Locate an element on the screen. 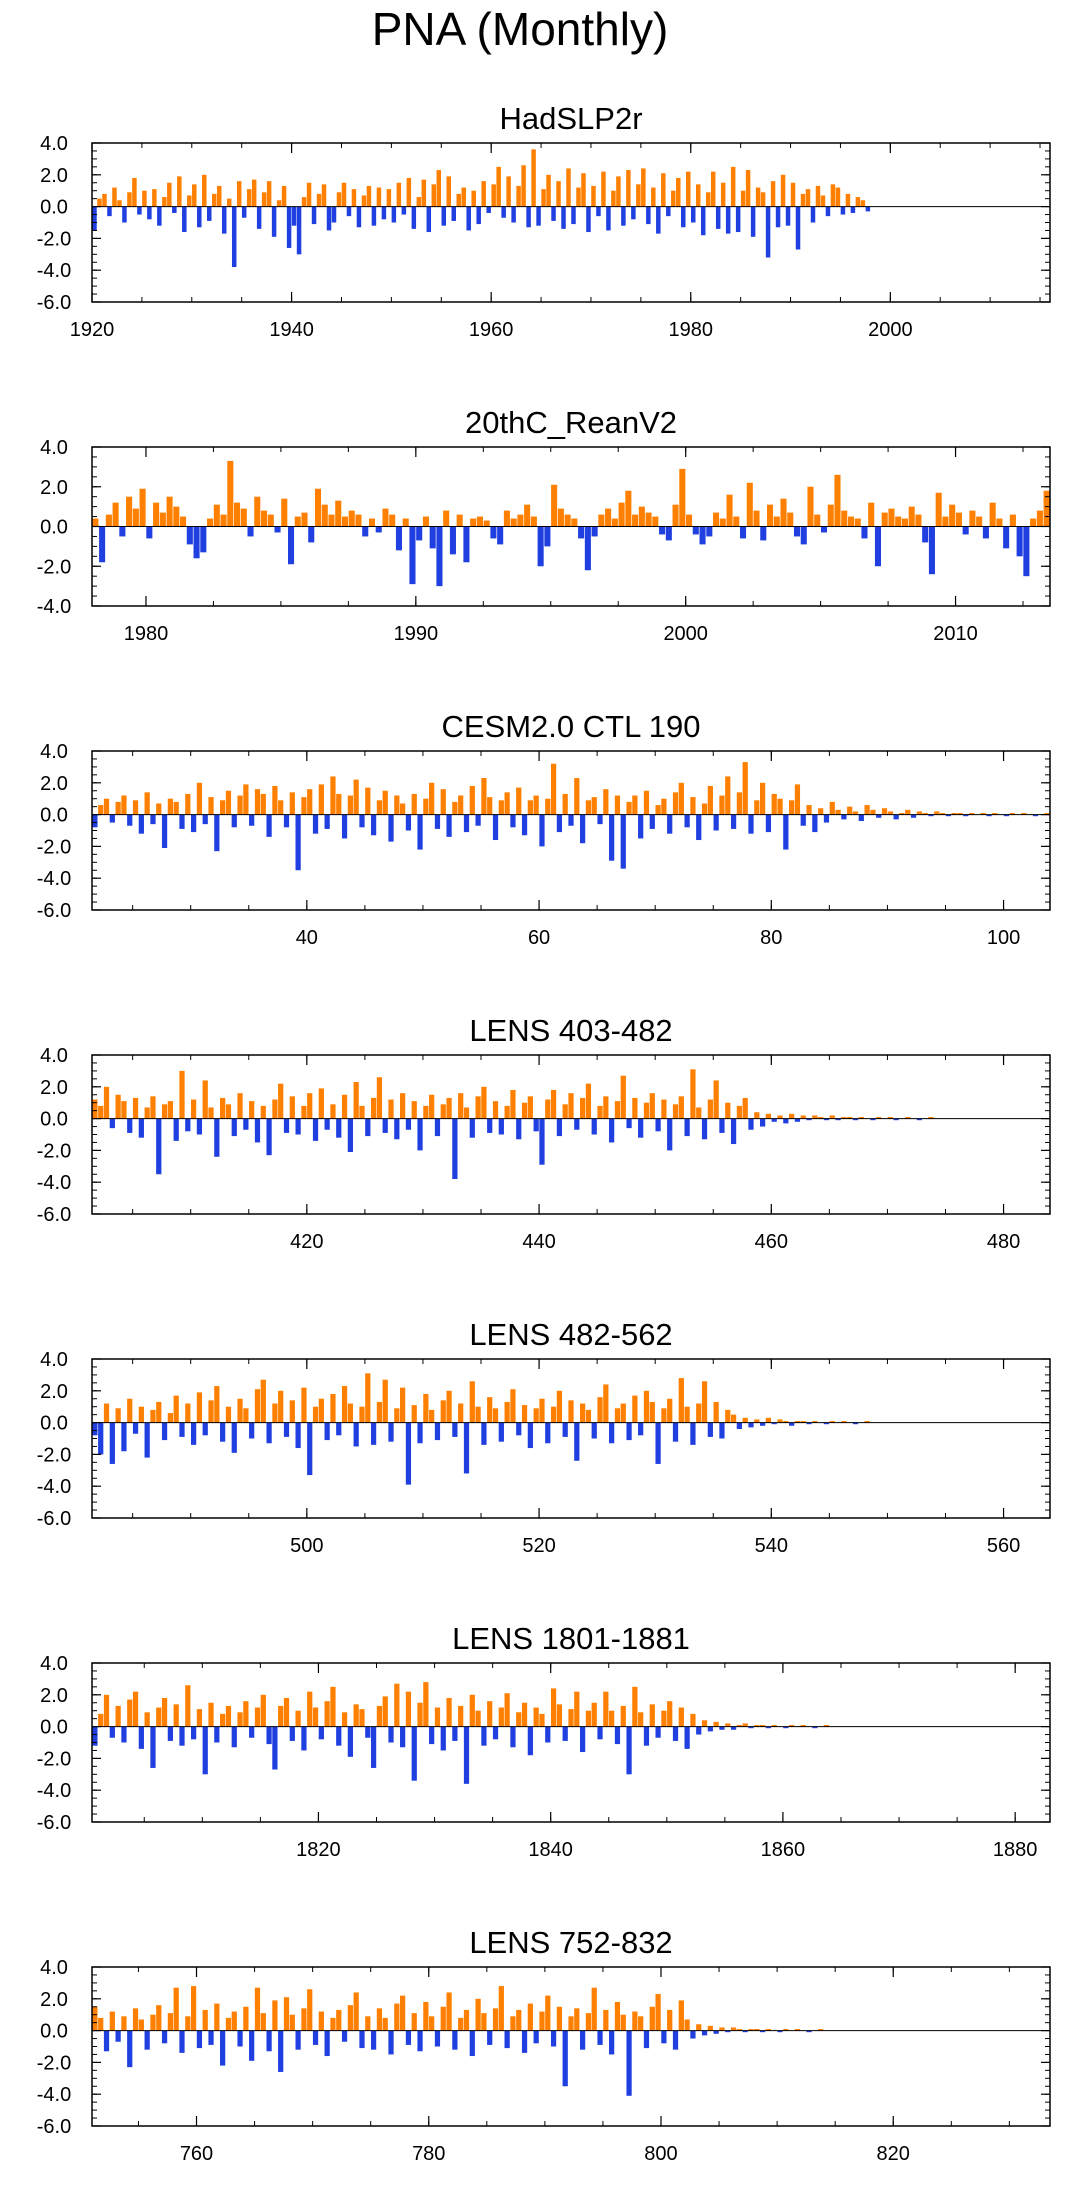  x-tick-label: 1840 is located at coordinates (550, 1850).